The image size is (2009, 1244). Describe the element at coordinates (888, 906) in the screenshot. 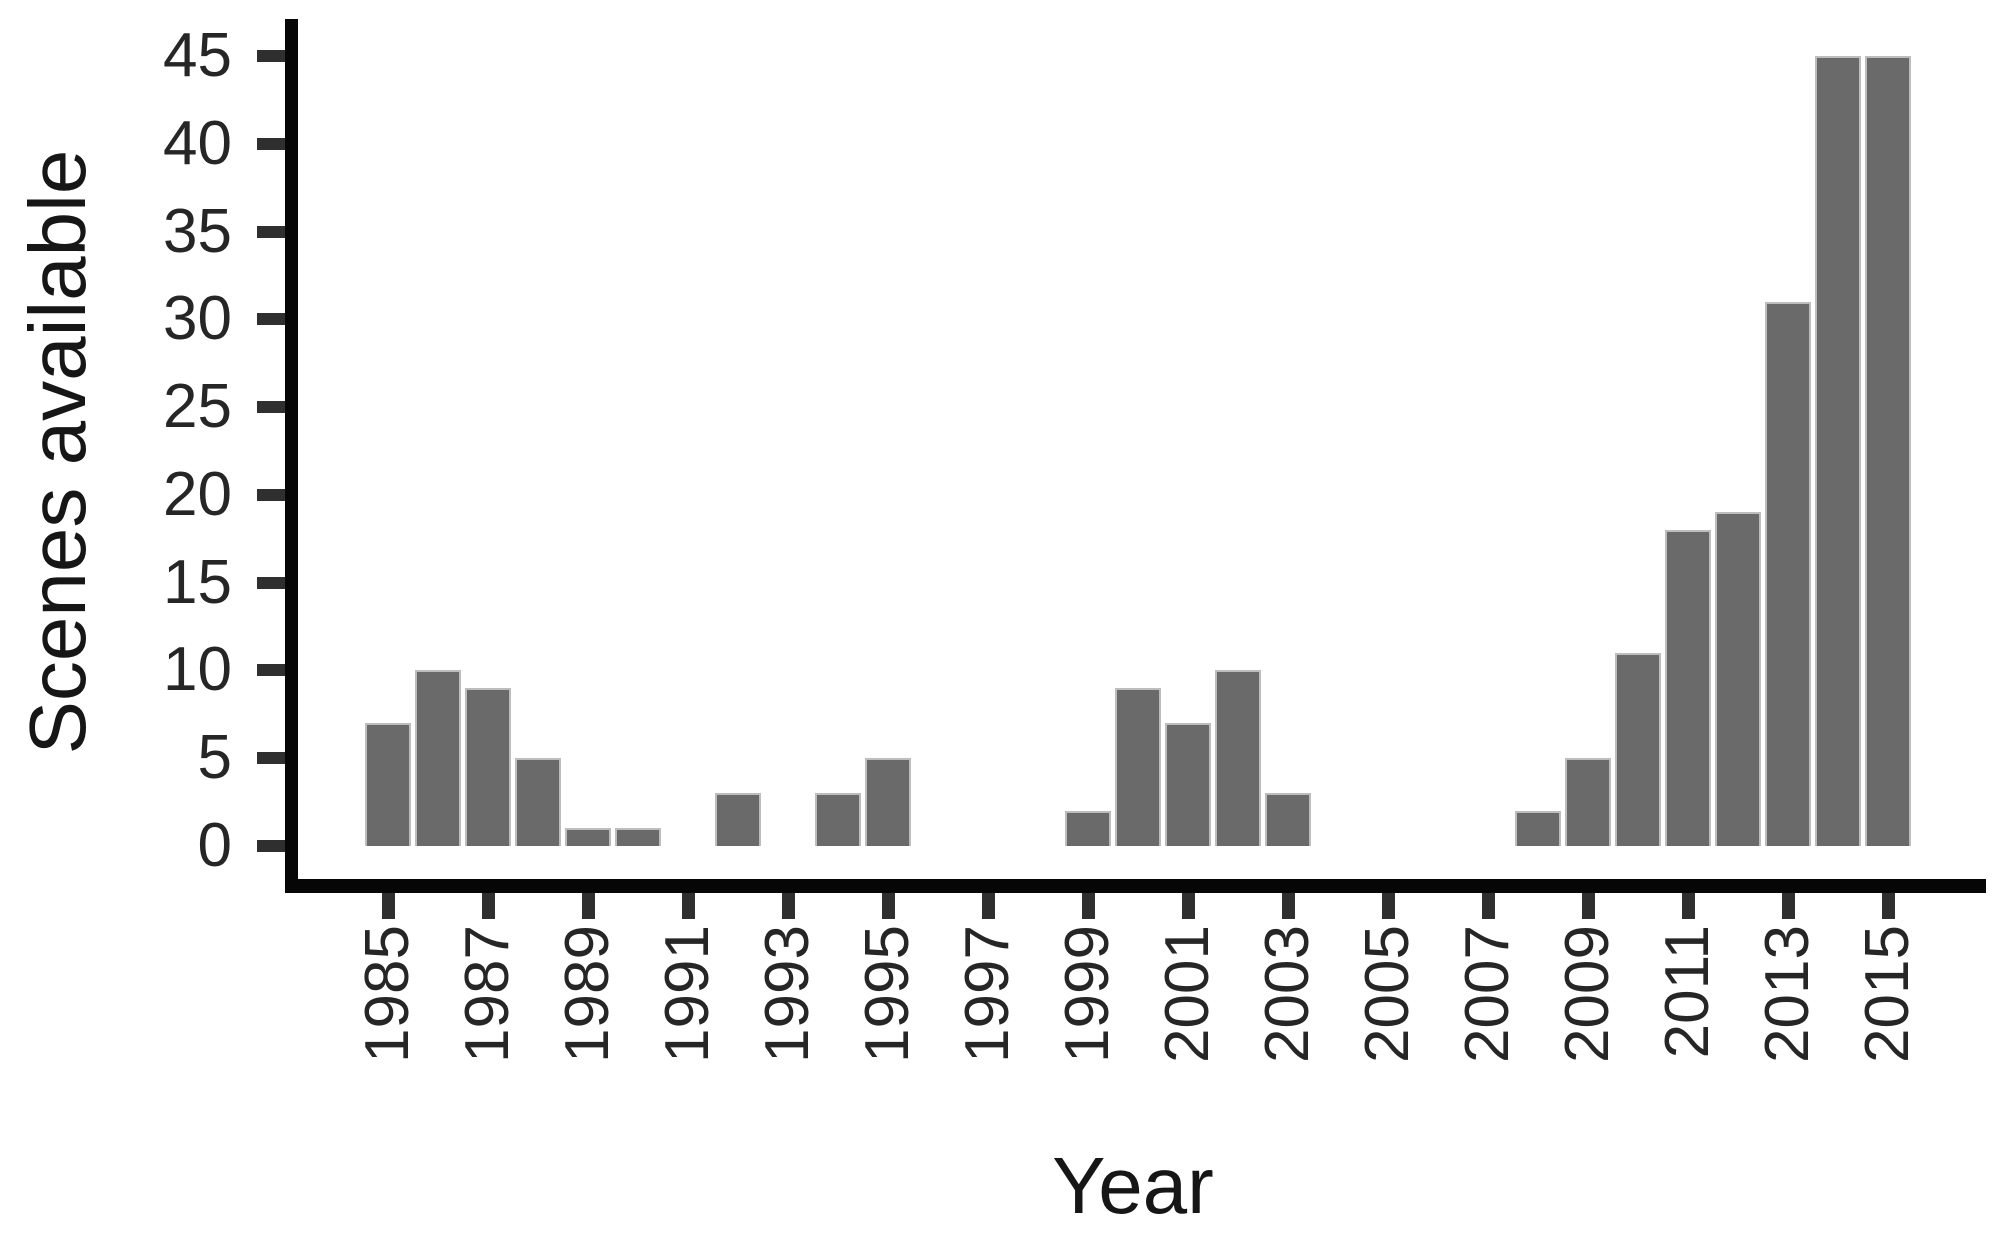

I see `x-tick-1995` at that location.